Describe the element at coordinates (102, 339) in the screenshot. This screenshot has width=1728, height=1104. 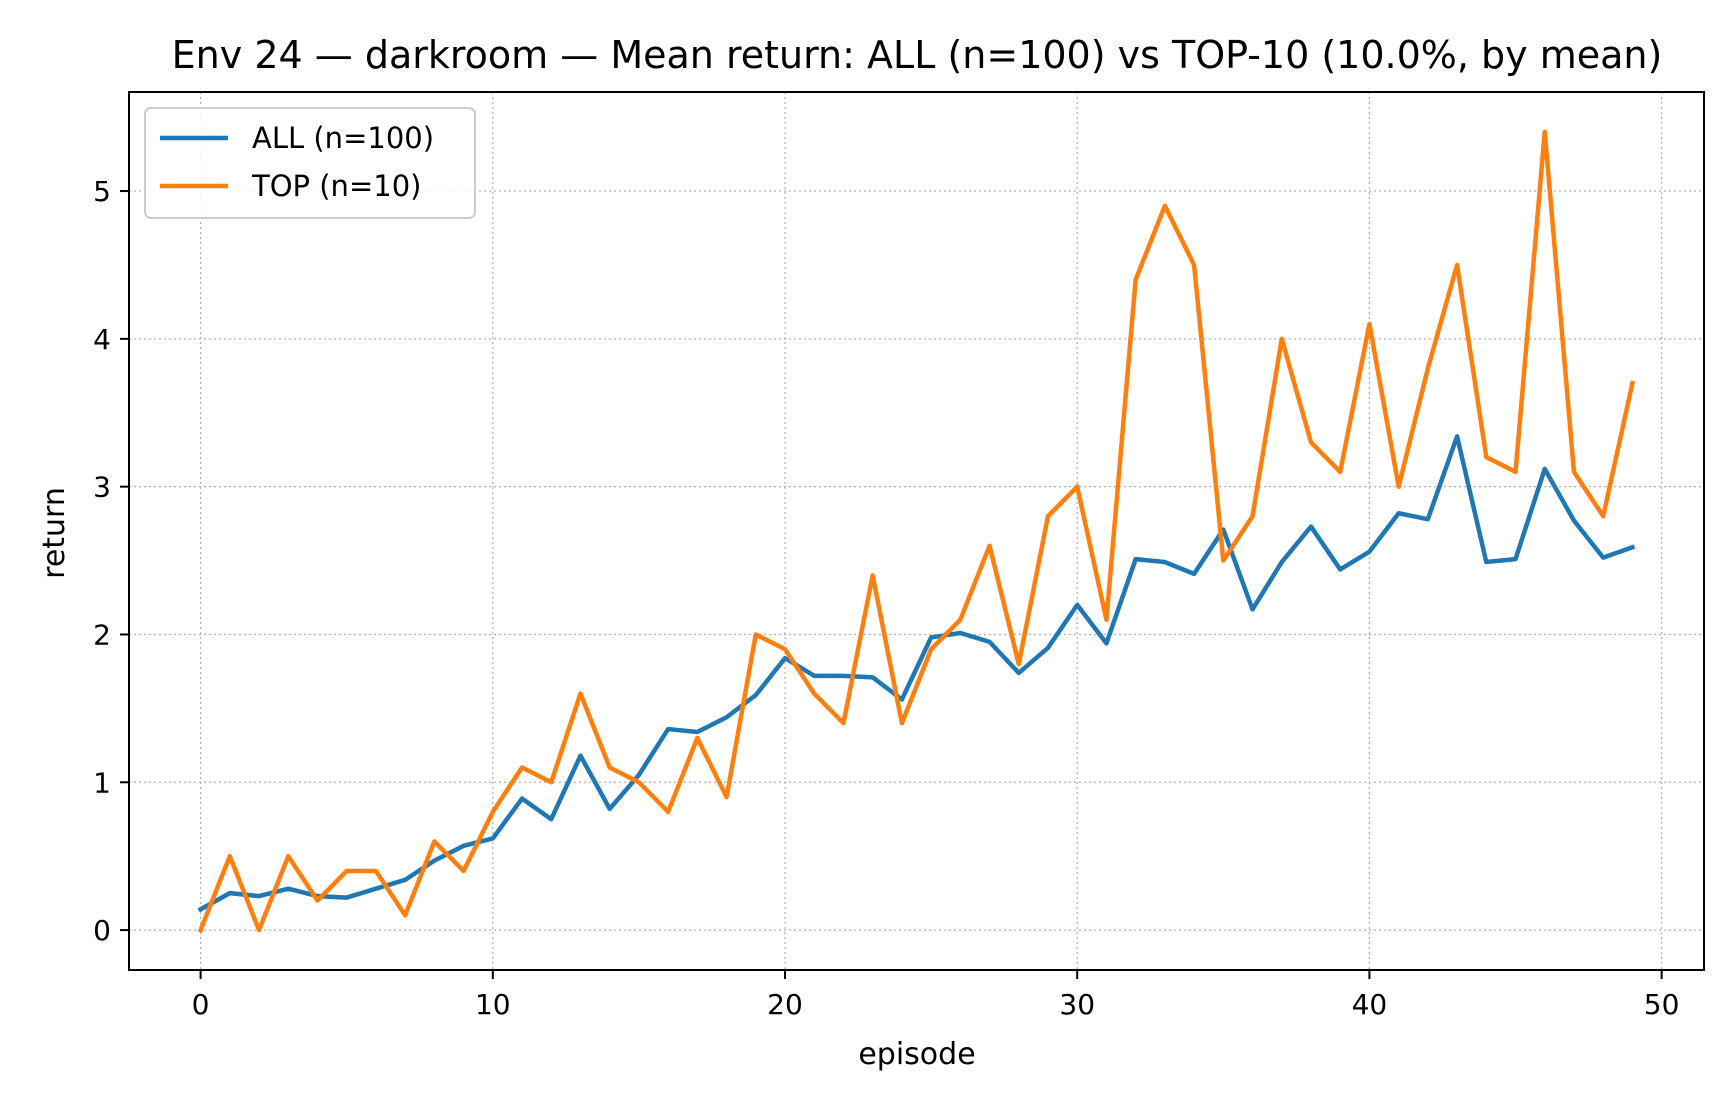
I see `y-tick-label: 4` at that location.